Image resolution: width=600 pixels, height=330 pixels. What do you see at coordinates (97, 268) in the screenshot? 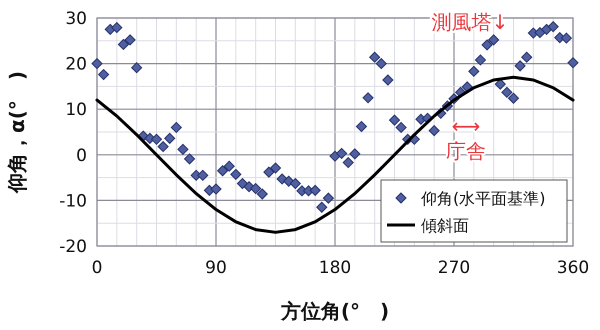
I see `x-tick-label: 0` at bounding box center [97, 268].